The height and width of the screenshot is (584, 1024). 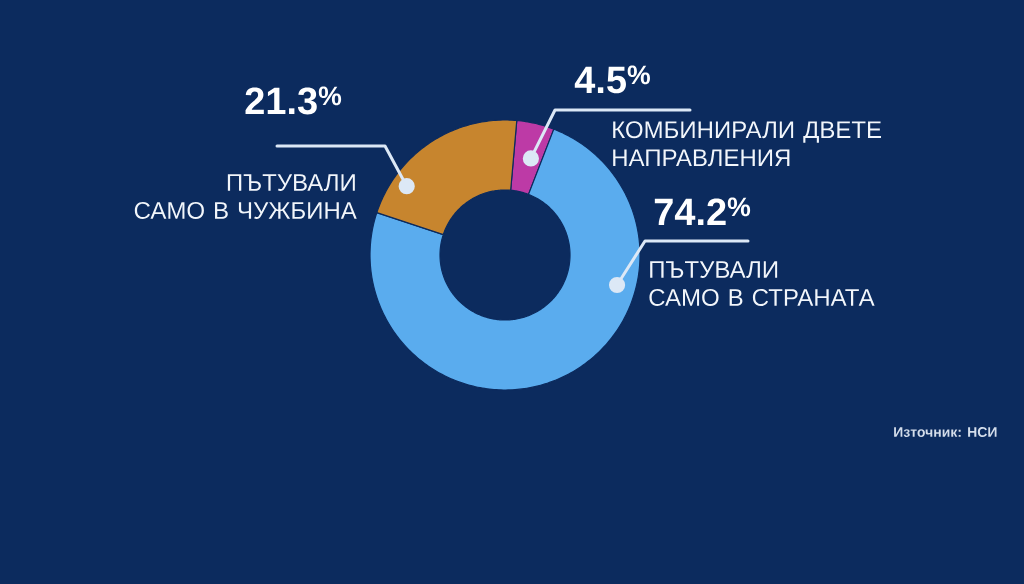 What do you see at coordinates (945, 432) in the screenshot?
I see `text: Източник: НСИ` at bounding box center [945, 432].